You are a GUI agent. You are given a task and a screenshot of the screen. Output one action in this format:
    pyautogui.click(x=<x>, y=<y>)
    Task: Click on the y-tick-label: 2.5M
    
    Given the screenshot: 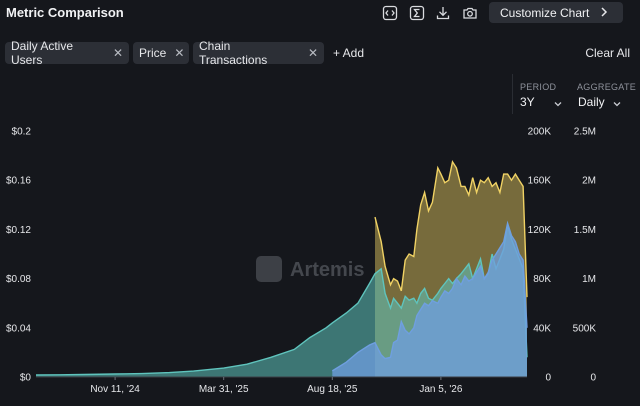 What is the action you would take?
    pyautogui.click(x=585, y=132)
    